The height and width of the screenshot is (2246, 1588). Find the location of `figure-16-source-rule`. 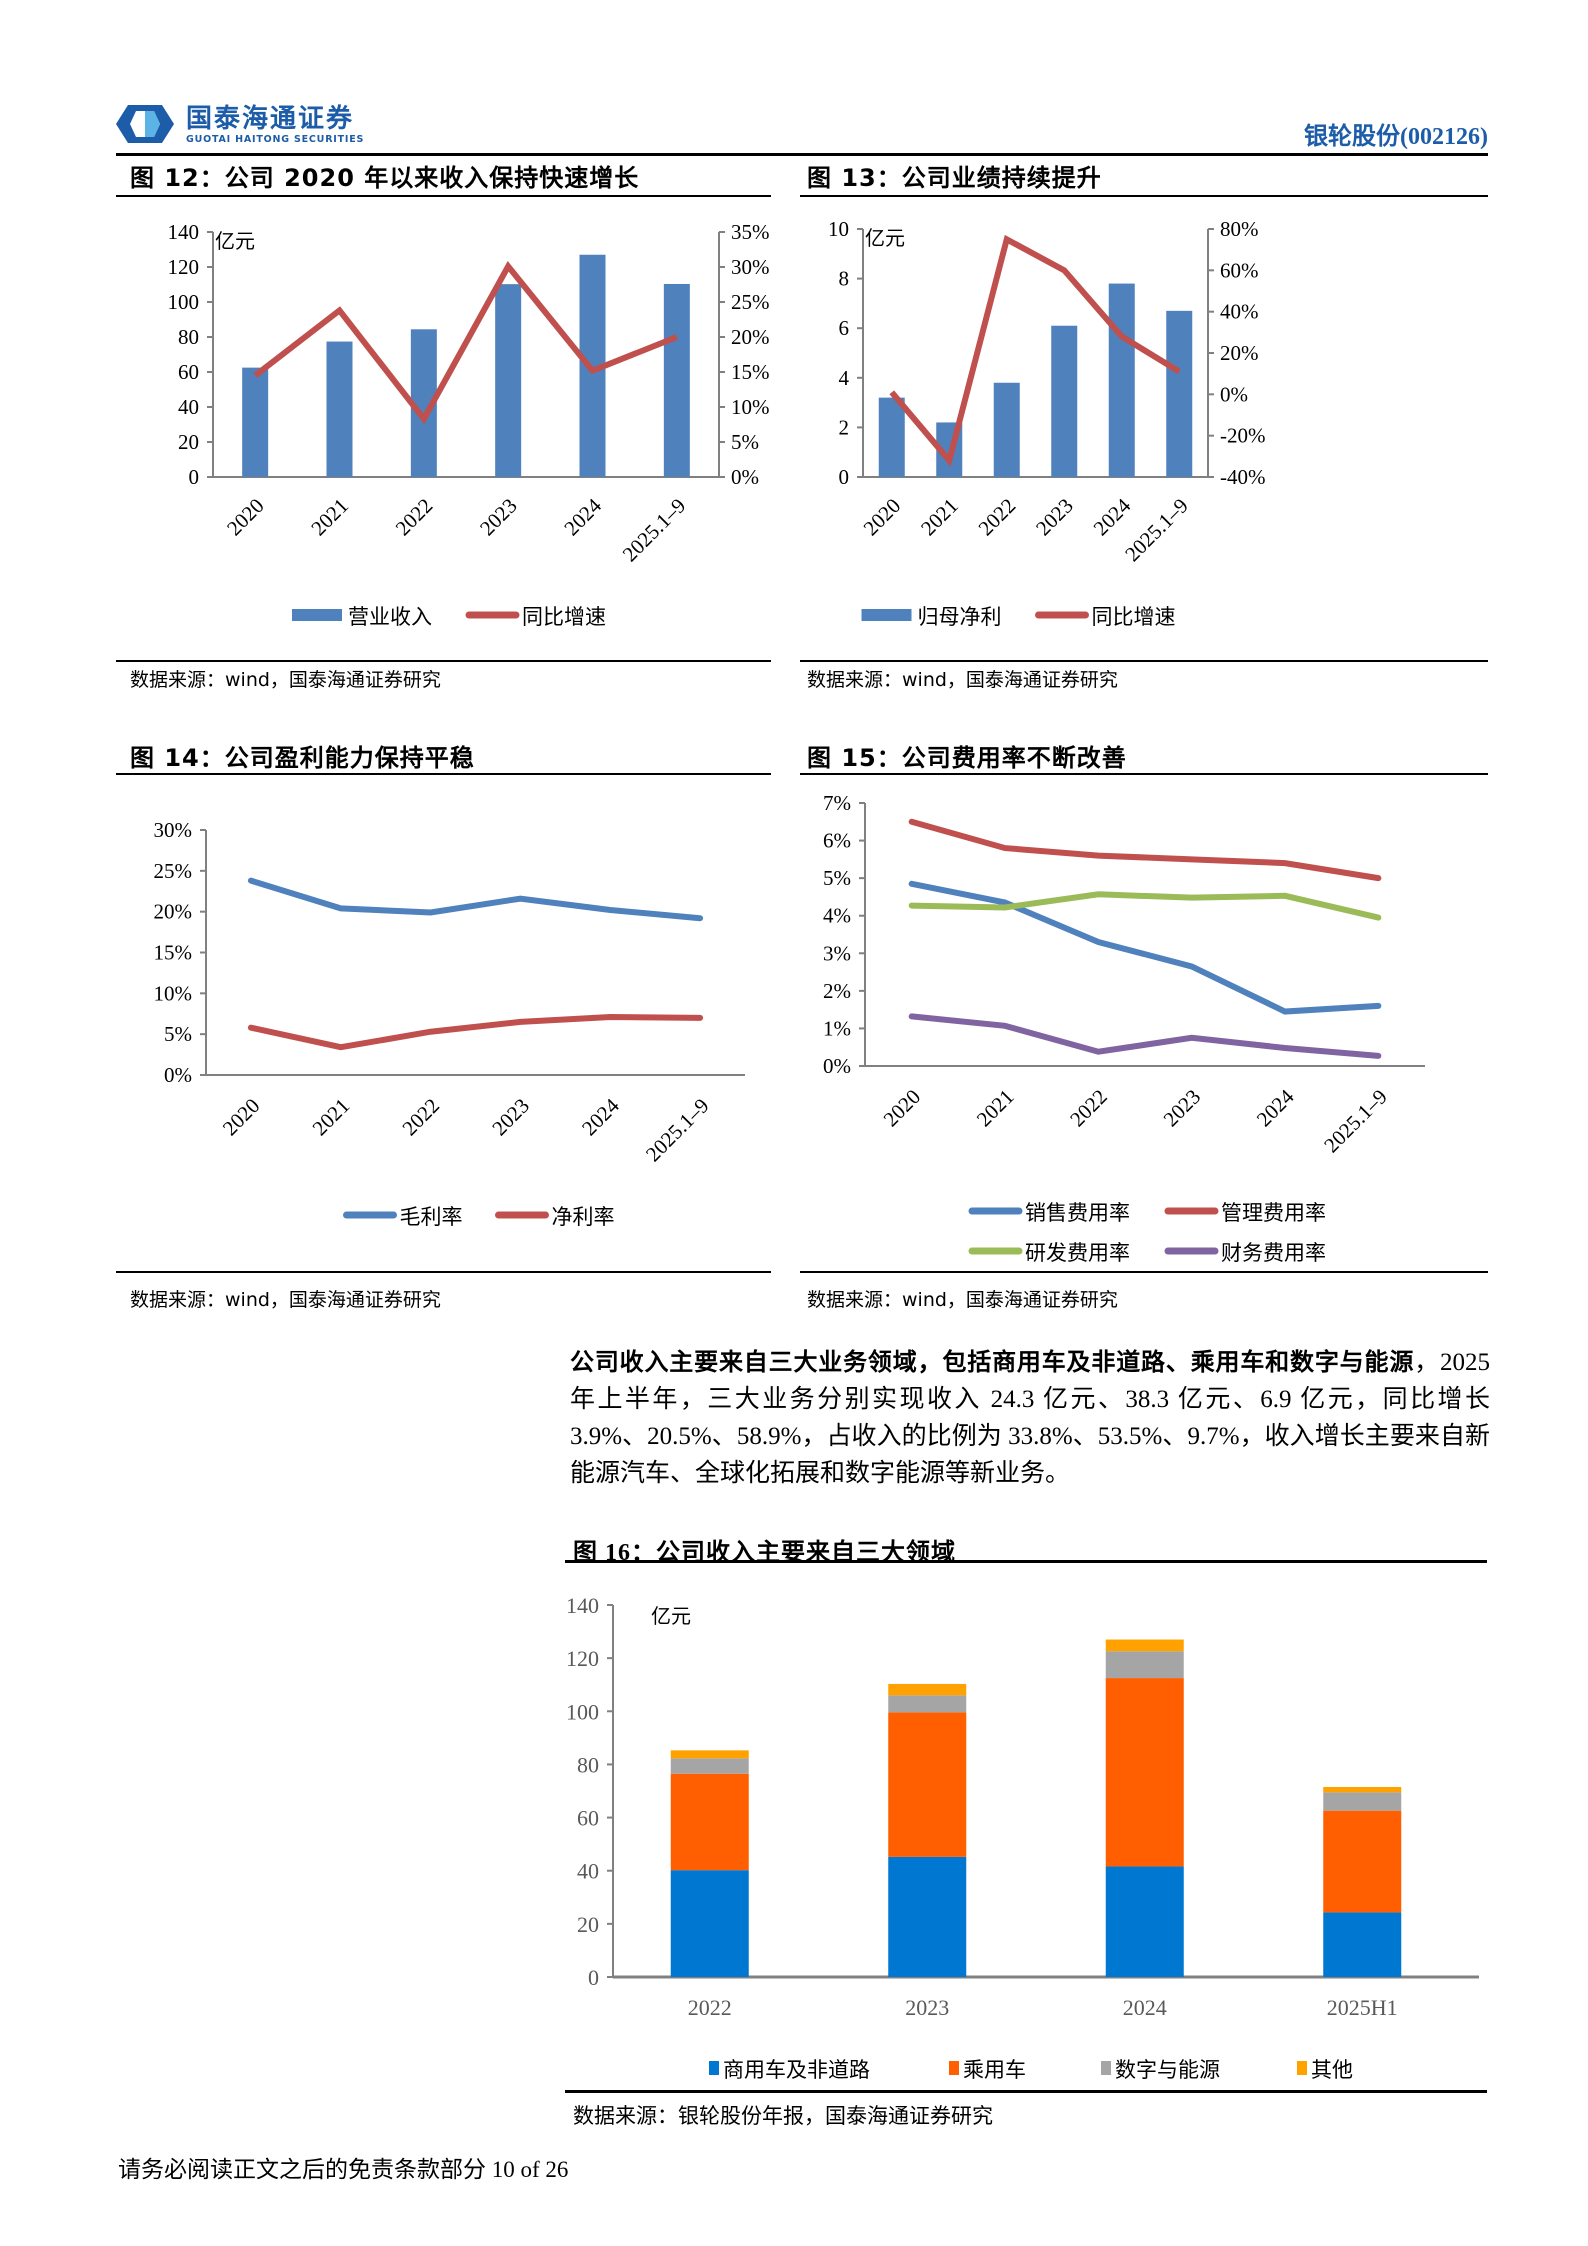

figure-16-source-rule is located at coordinates (1026, 2091).